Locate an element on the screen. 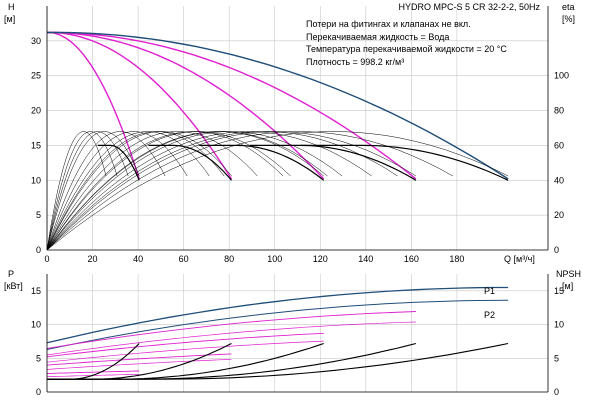  eta-main-2-pumps is located at coordinates (190, 162).